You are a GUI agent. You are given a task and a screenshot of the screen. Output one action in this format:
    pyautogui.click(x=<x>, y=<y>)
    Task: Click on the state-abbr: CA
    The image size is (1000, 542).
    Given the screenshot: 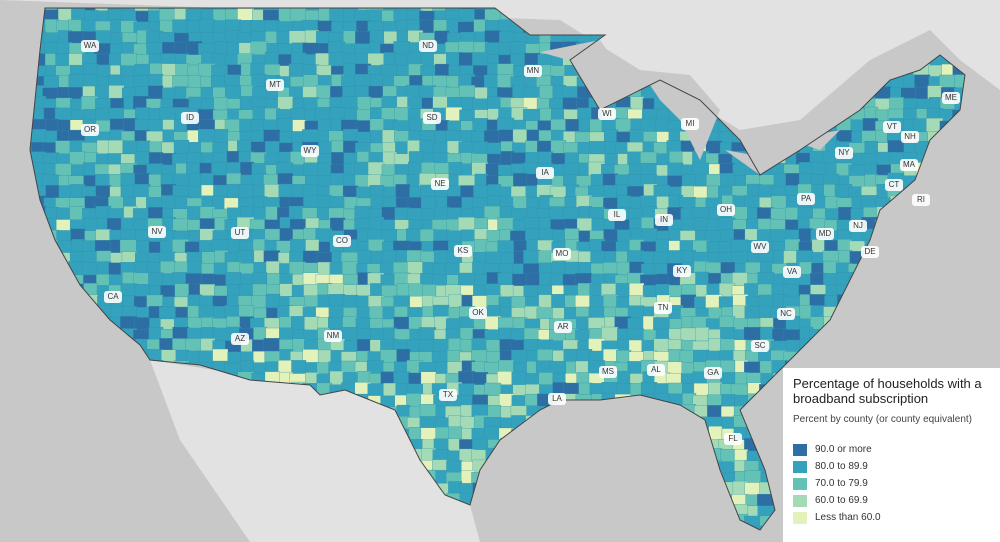 What is the action you would take?
    pyautogui.click(x=113, y=296)
    